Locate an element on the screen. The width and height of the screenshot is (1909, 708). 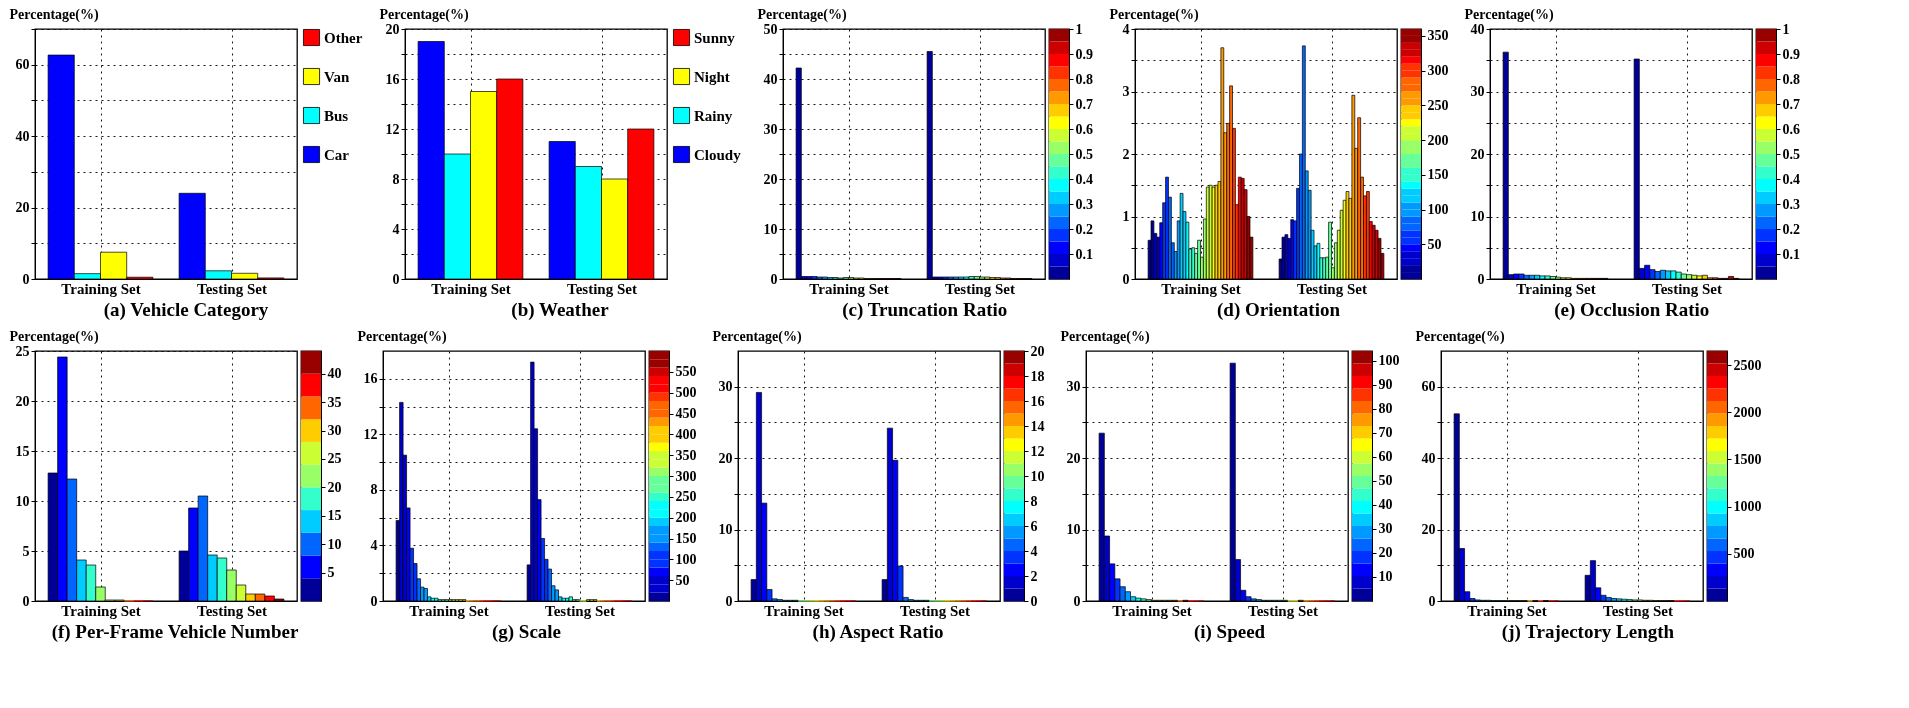
color-bar-label: 0.7 is located at coordinates (1791, 104).